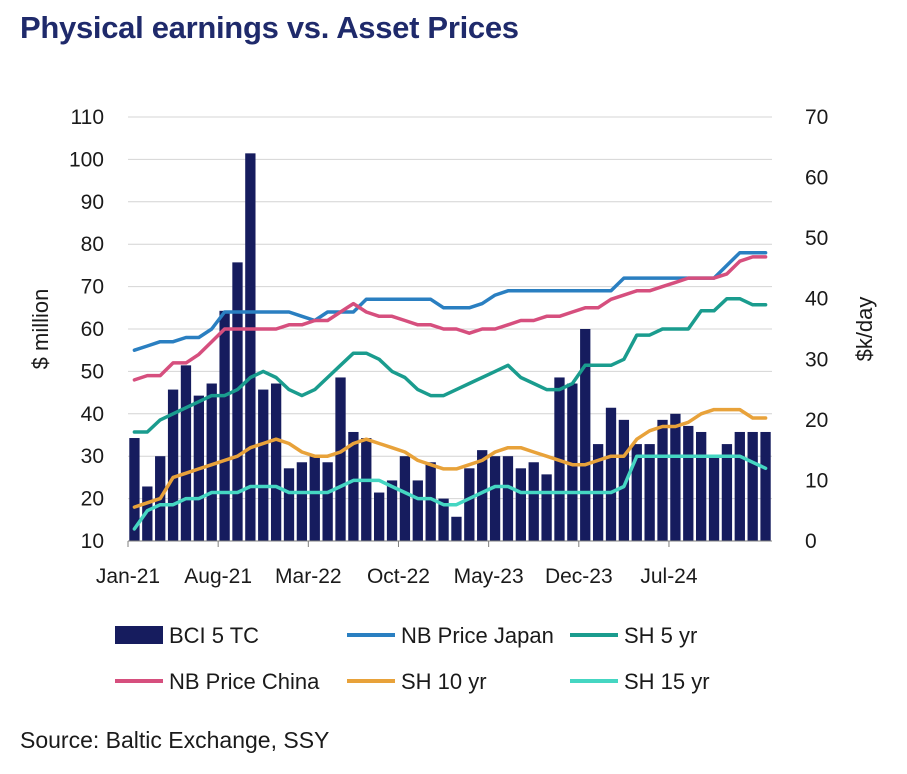 Image resolution: width=907 pixels, height=774 pixels. Describe the element at coordinates (87, 117) in the screenshot. I see `y-left-tick-label: 110` at that location.